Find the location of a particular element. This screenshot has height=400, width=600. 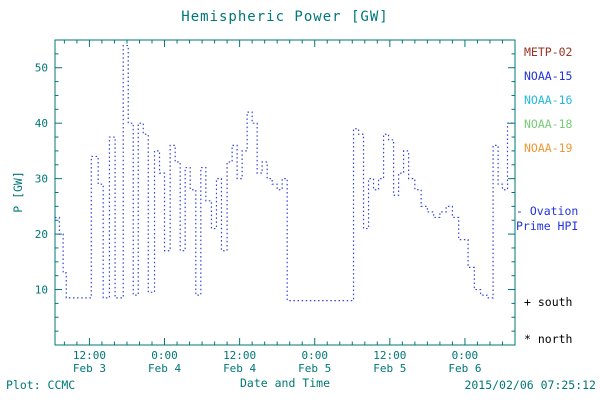

plot-credit: Plot: CCMC is located at coordinates (41, 385).